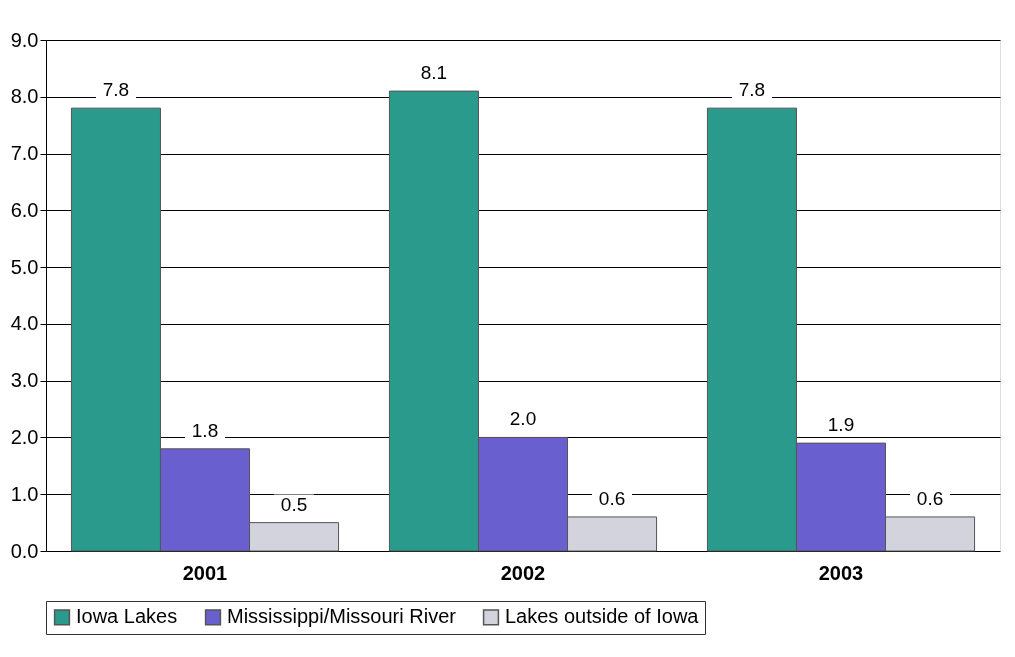 This screenshot has height=657, width=1015. Describe the element at coordinates (841, 572) in the screenshot. I see `x-tick-label: 2003` at that location.